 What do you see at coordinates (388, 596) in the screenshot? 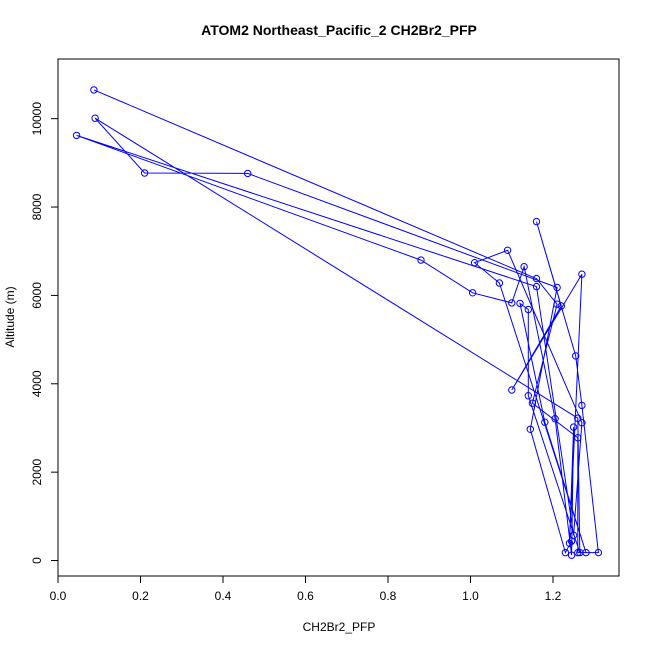
I see `x-tick-label: 0.8` at bounding box center [388, 596].